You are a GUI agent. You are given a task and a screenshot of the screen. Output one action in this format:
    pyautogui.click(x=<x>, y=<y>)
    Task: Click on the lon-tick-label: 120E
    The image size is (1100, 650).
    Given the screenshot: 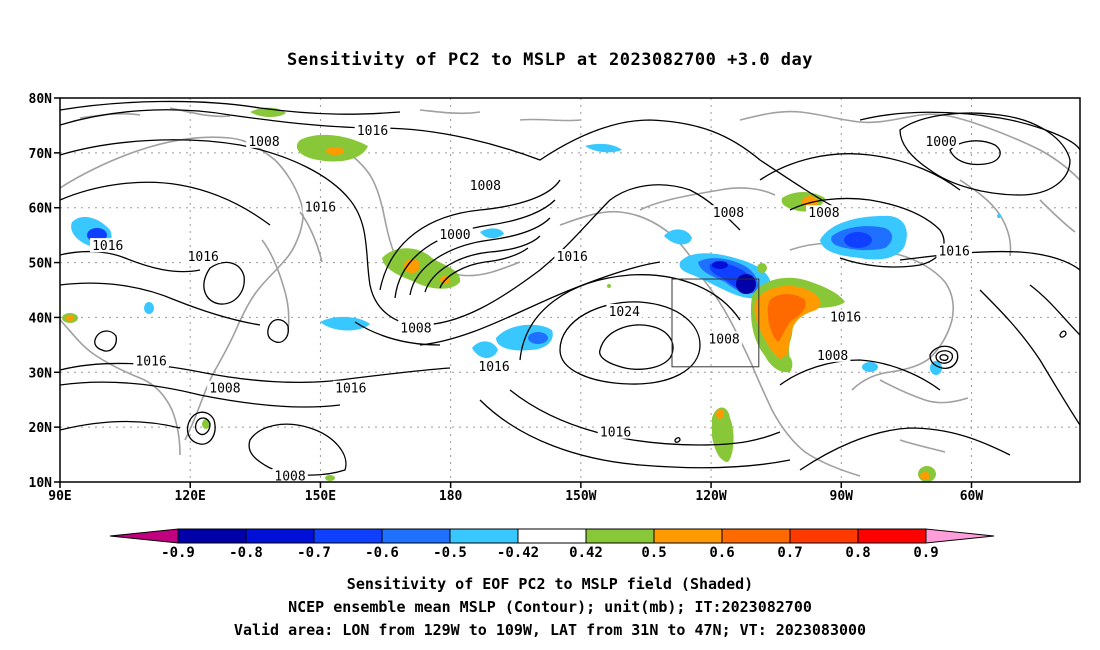 What is the action you would take?
    pyautogui.click(x=190, y=496)
    